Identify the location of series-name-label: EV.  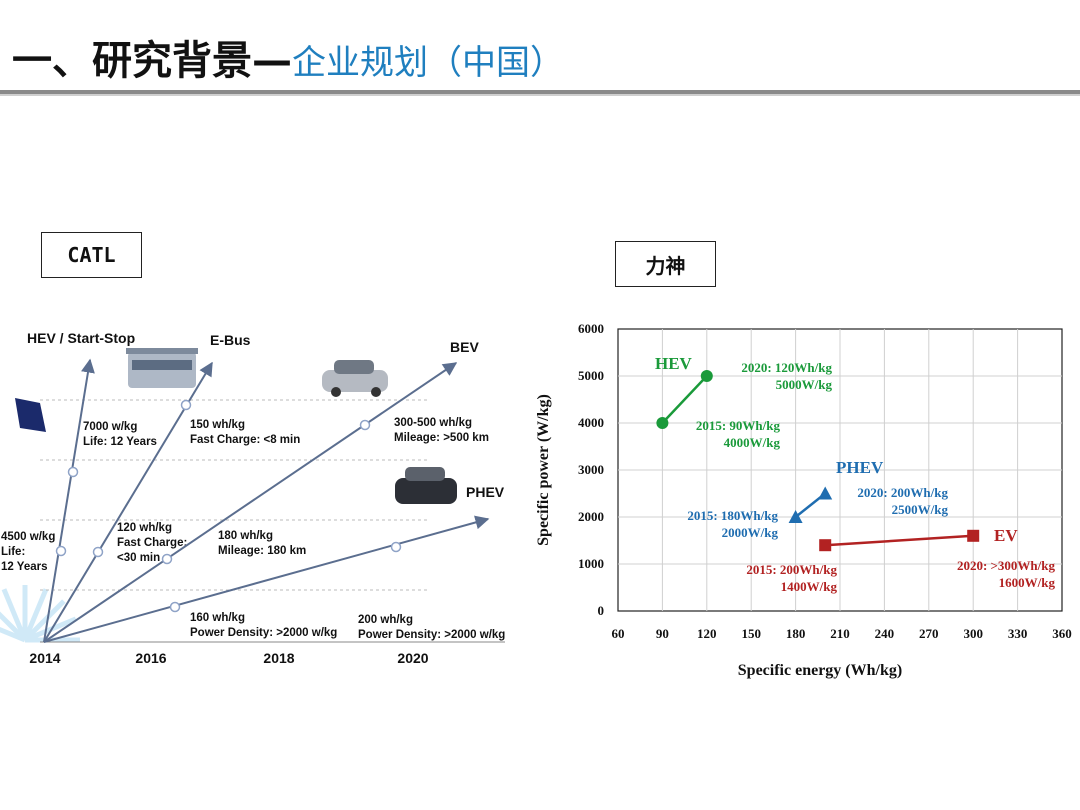
(1006, 535).